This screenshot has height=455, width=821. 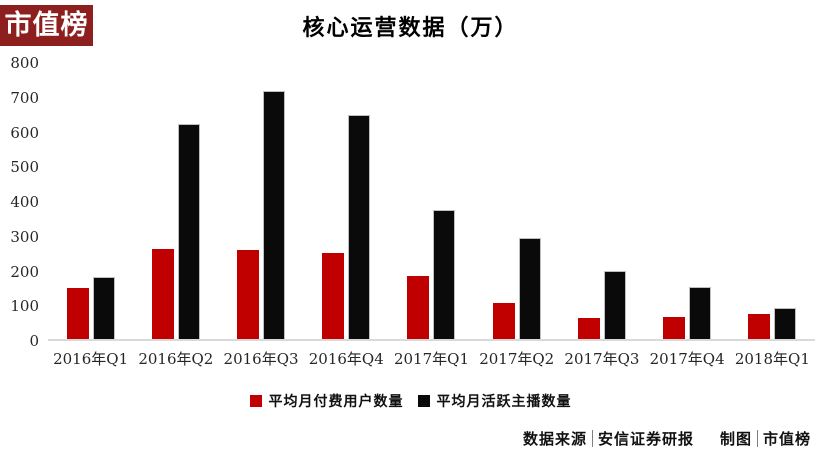 I want to click on x-tick-label: 2017年Q4, so click(x=687, y=359).